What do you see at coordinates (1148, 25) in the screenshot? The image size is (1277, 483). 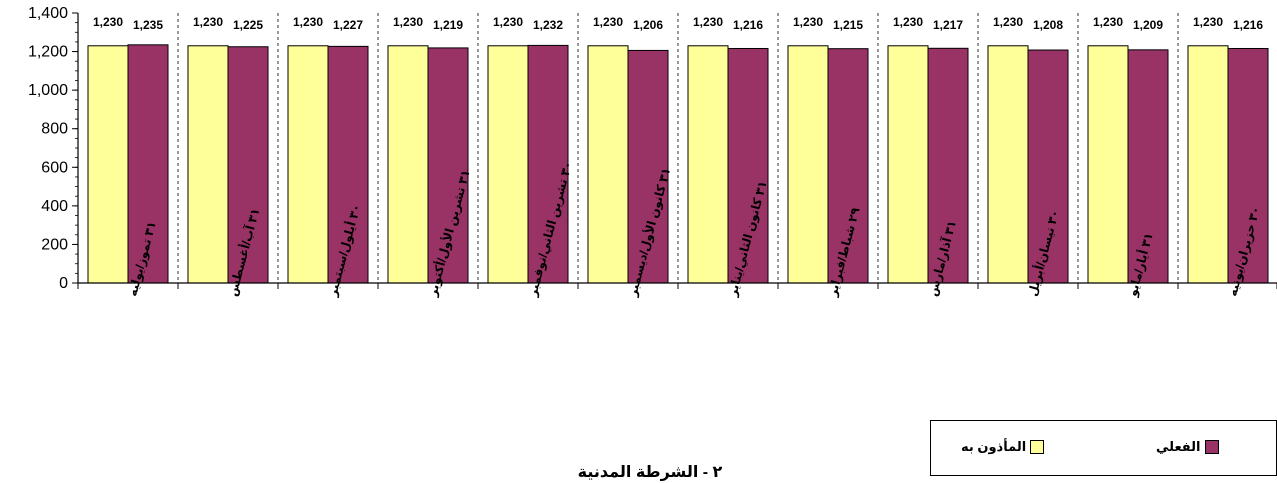 I see `data-label: 1,209` at bounding box center [1148, 25].